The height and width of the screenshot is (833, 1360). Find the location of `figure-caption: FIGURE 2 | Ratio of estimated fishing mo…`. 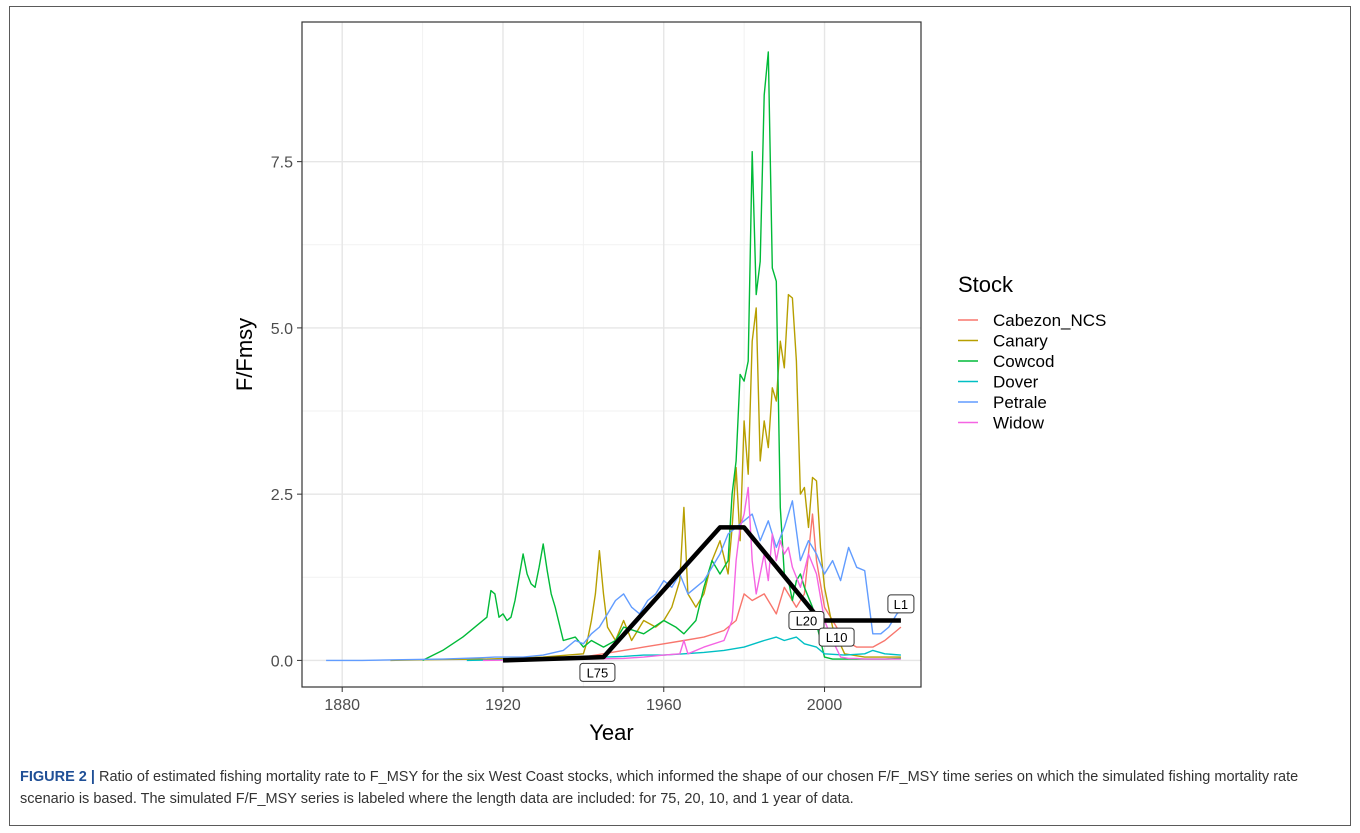

figure-caption: FIGURE 2 | Ratio of estimated fishing mo… is located at coordinates (681, 788).